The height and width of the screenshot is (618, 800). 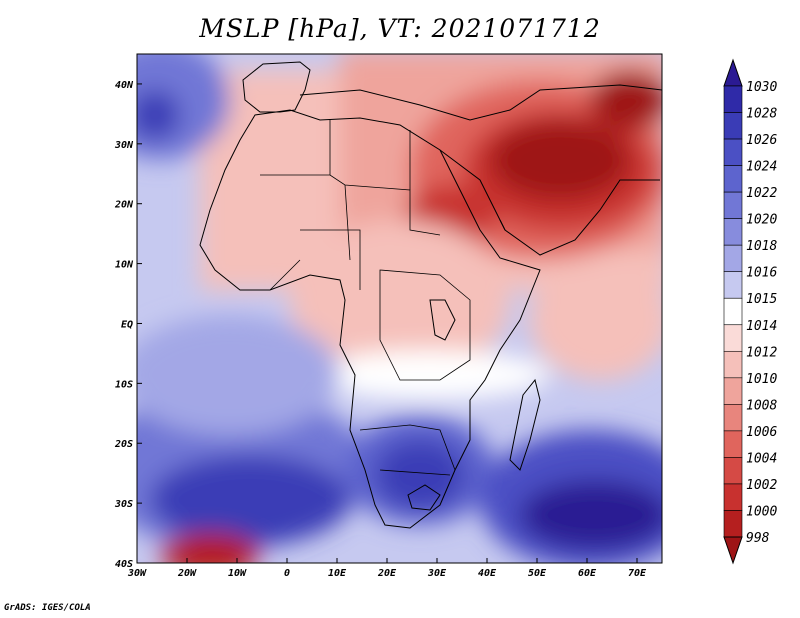 I want to click on colorbar-max-arrow, so click(x=733, y=72).